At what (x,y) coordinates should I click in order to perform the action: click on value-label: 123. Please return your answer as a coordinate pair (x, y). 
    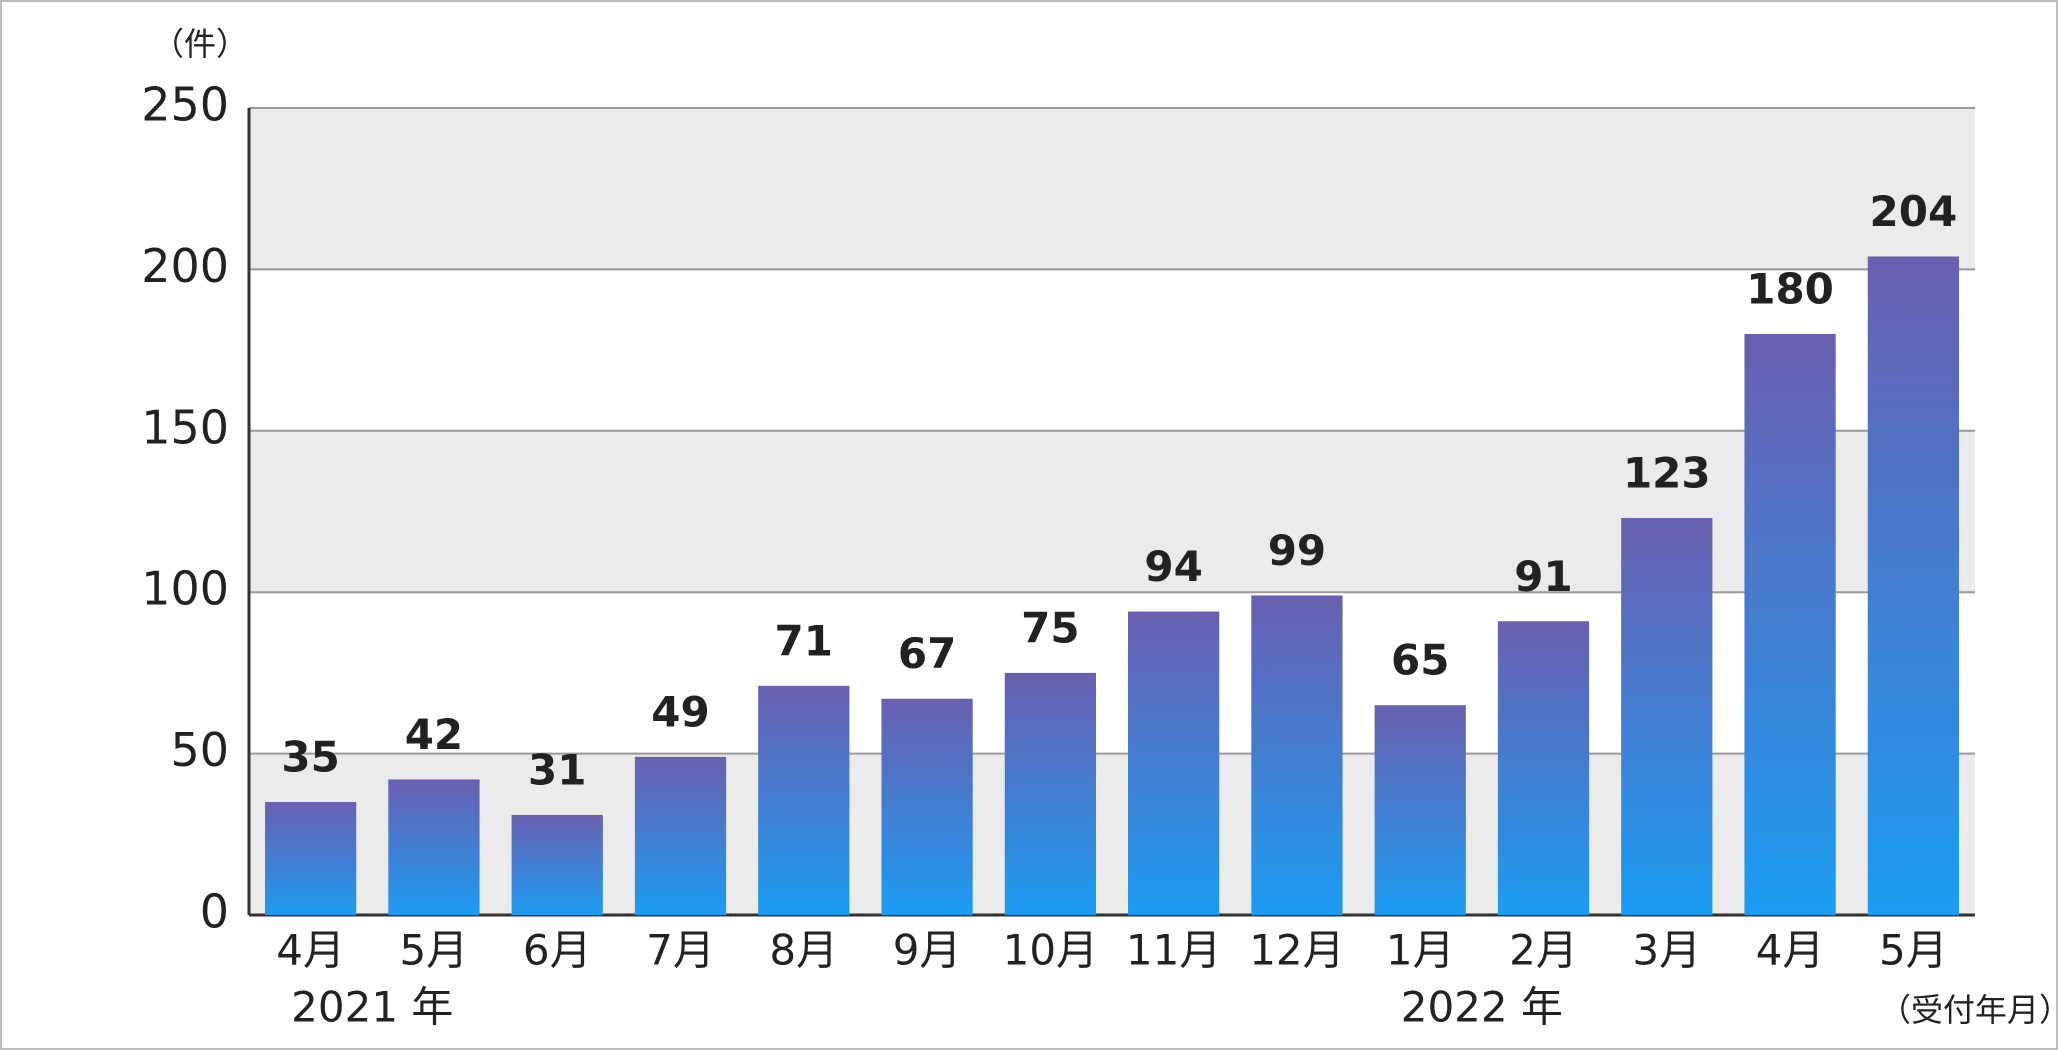
    Looking at the image, I should click on (1667, 472).